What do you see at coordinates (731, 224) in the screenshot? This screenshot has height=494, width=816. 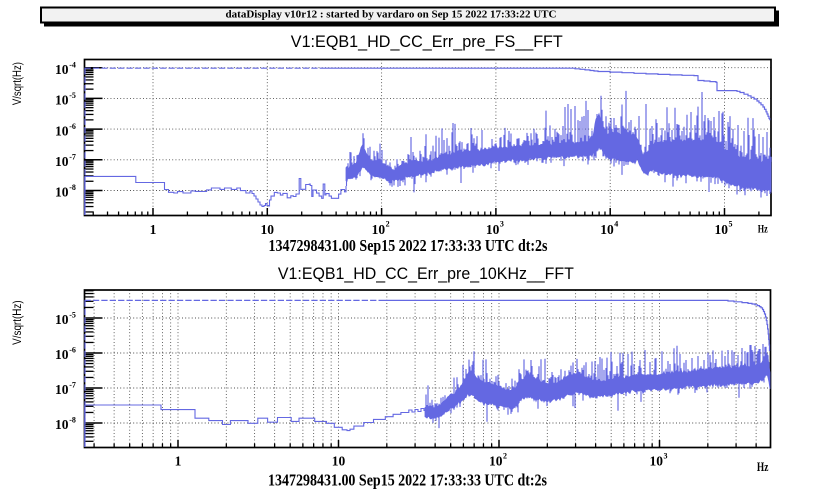 I see `svg-text: 5` at bounding box center [731, 224].